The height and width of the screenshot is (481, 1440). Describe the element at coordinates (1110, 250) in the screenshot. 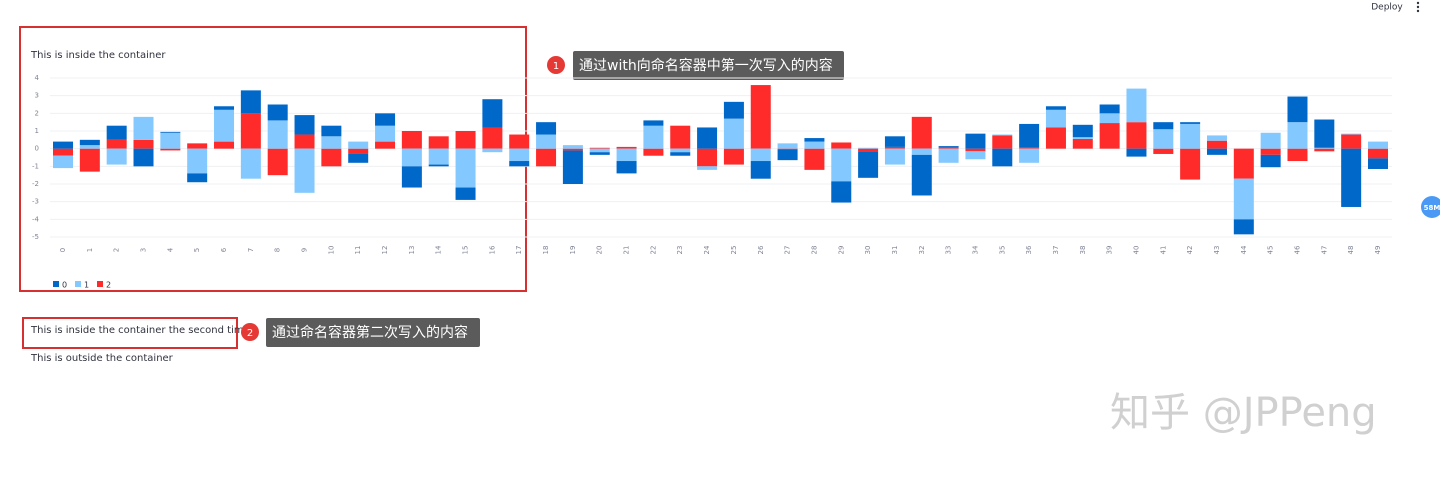

I see `x-tick-label: 39` at that location.